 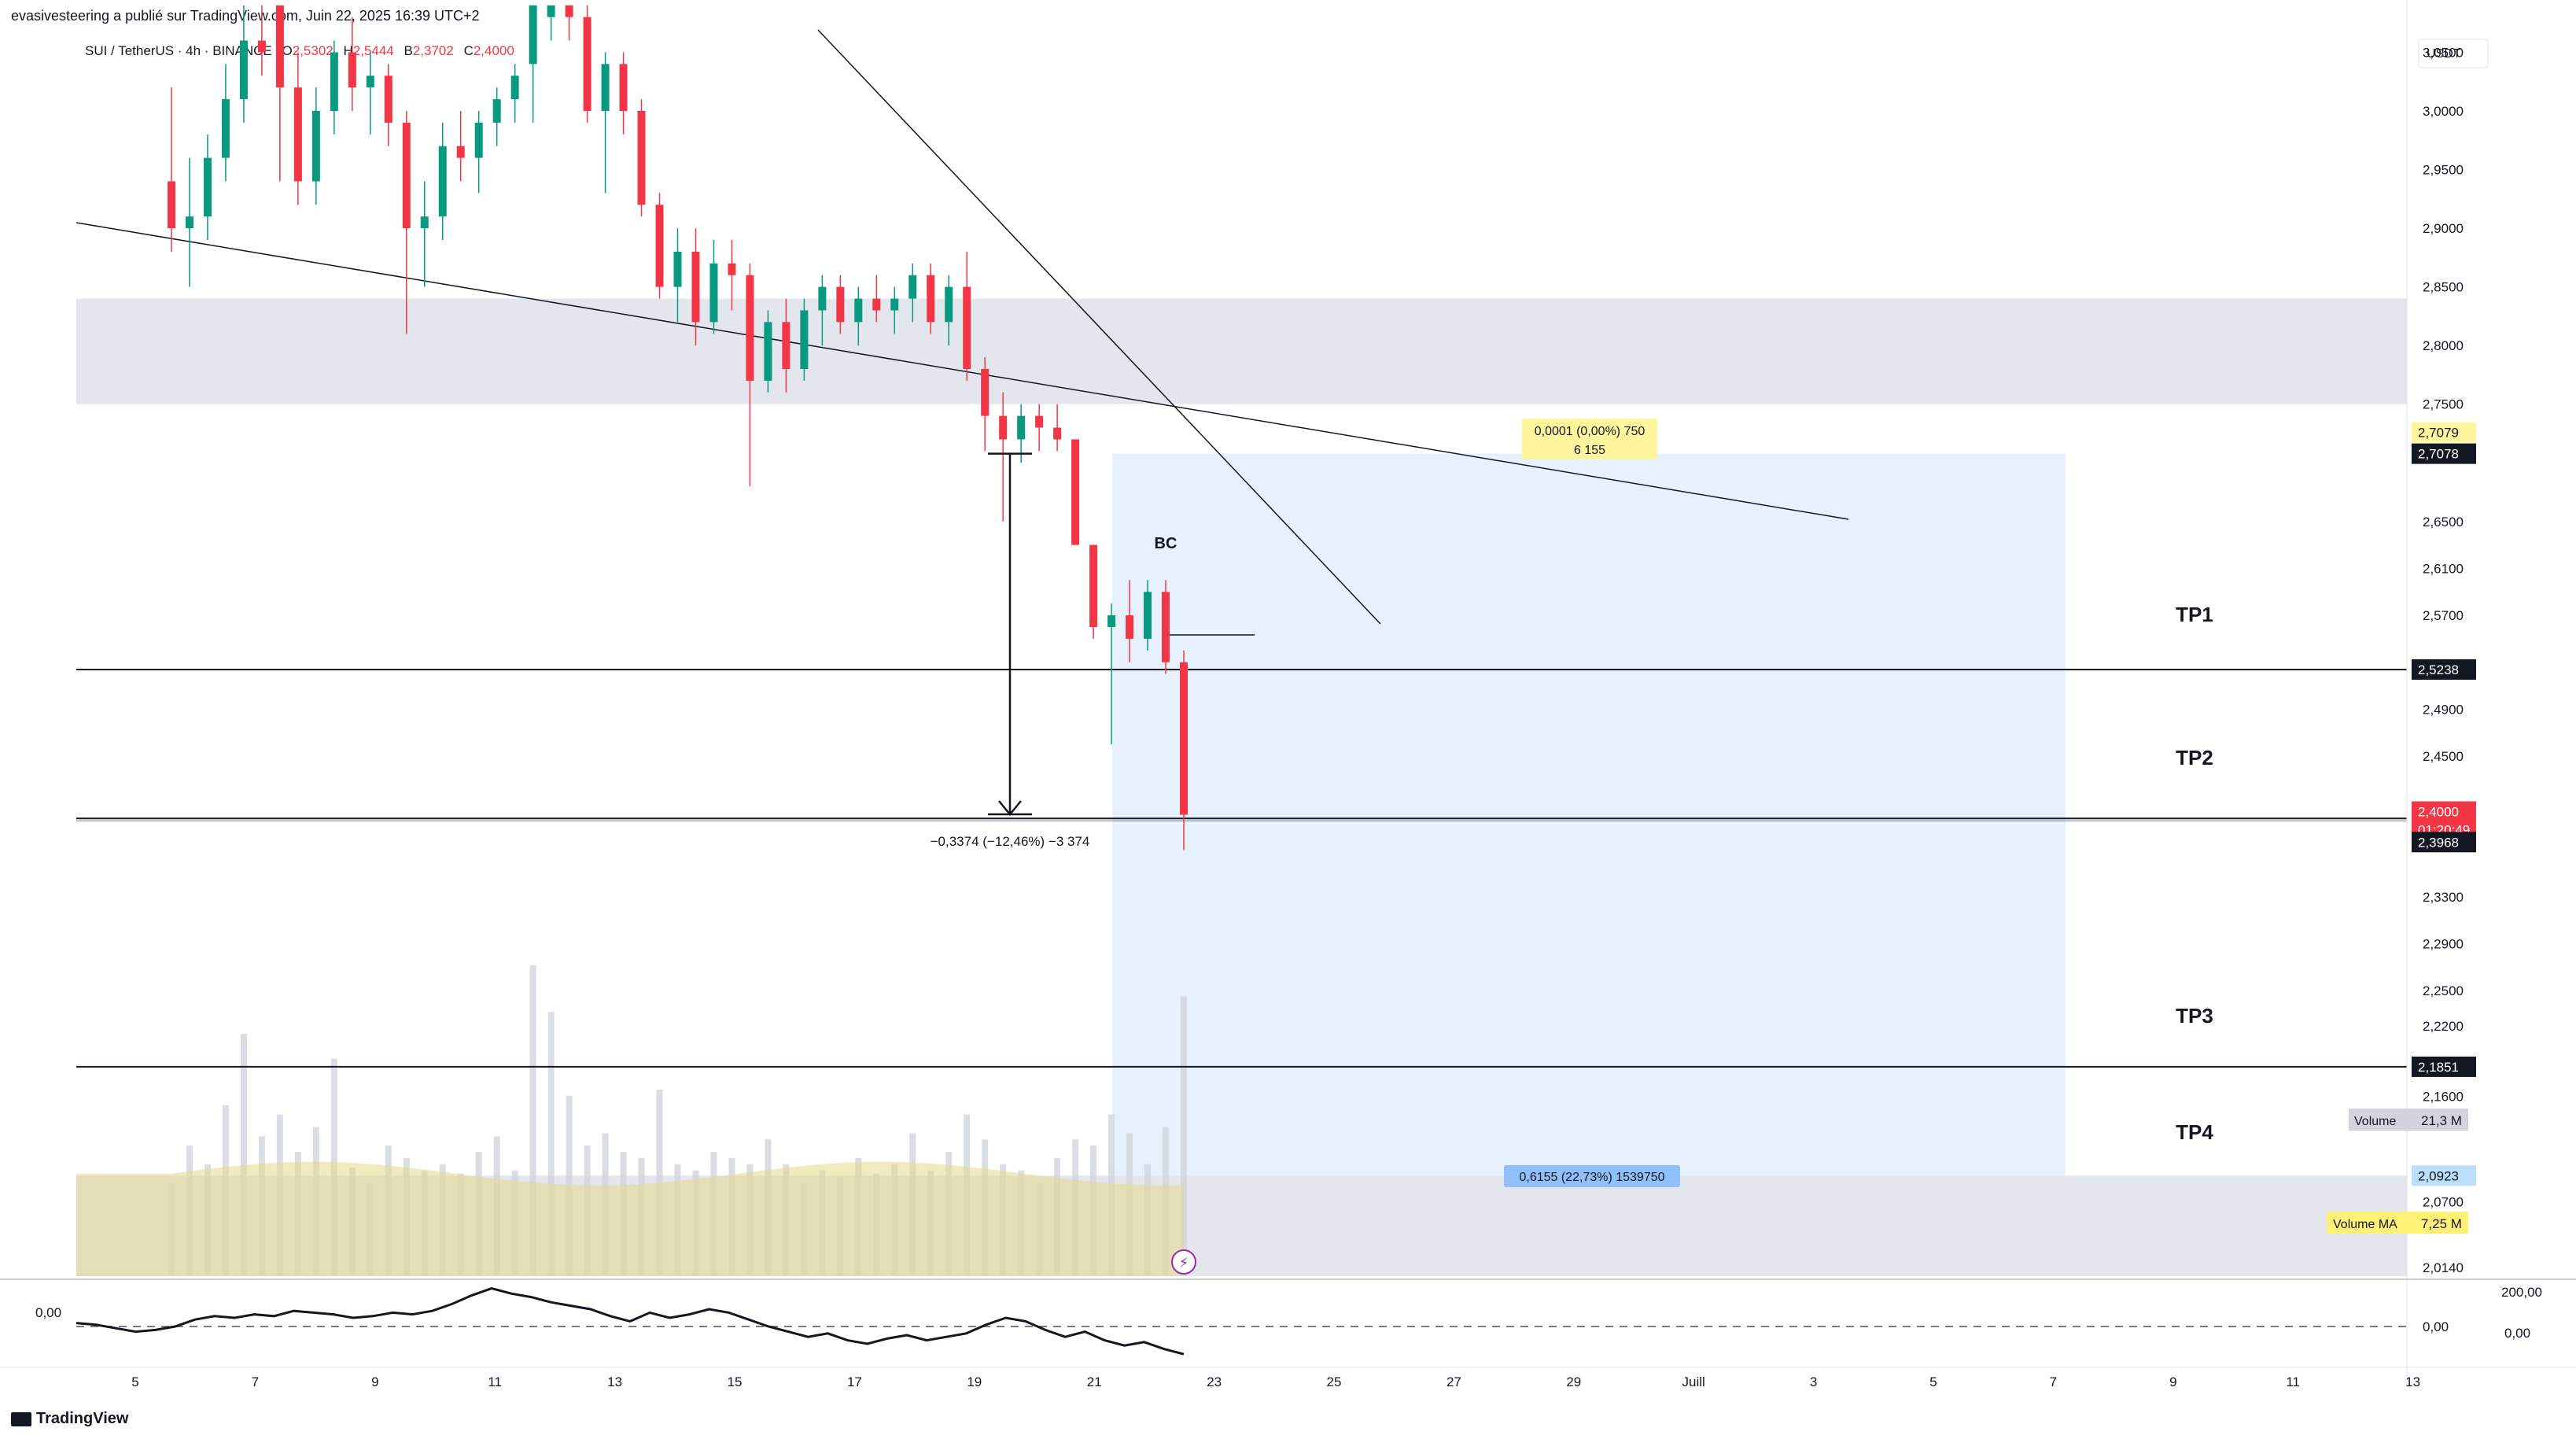 What do you see at coordinates (974, 1381) in the screenshot?
I see `time-tick: 19` at bounding box center [974, 1381].